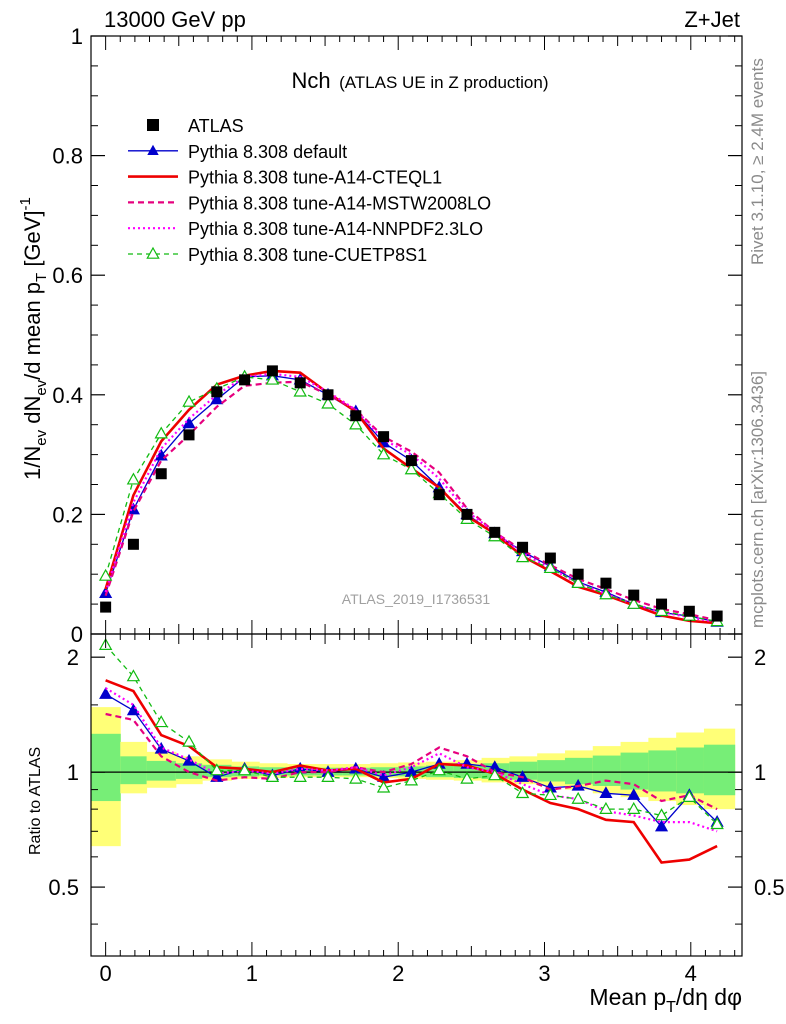 The image size is (786, 1024). Describe the element at coordinates (67, 514) in the screenshot. I see `main-y-tick-label: 0.2` at that location.